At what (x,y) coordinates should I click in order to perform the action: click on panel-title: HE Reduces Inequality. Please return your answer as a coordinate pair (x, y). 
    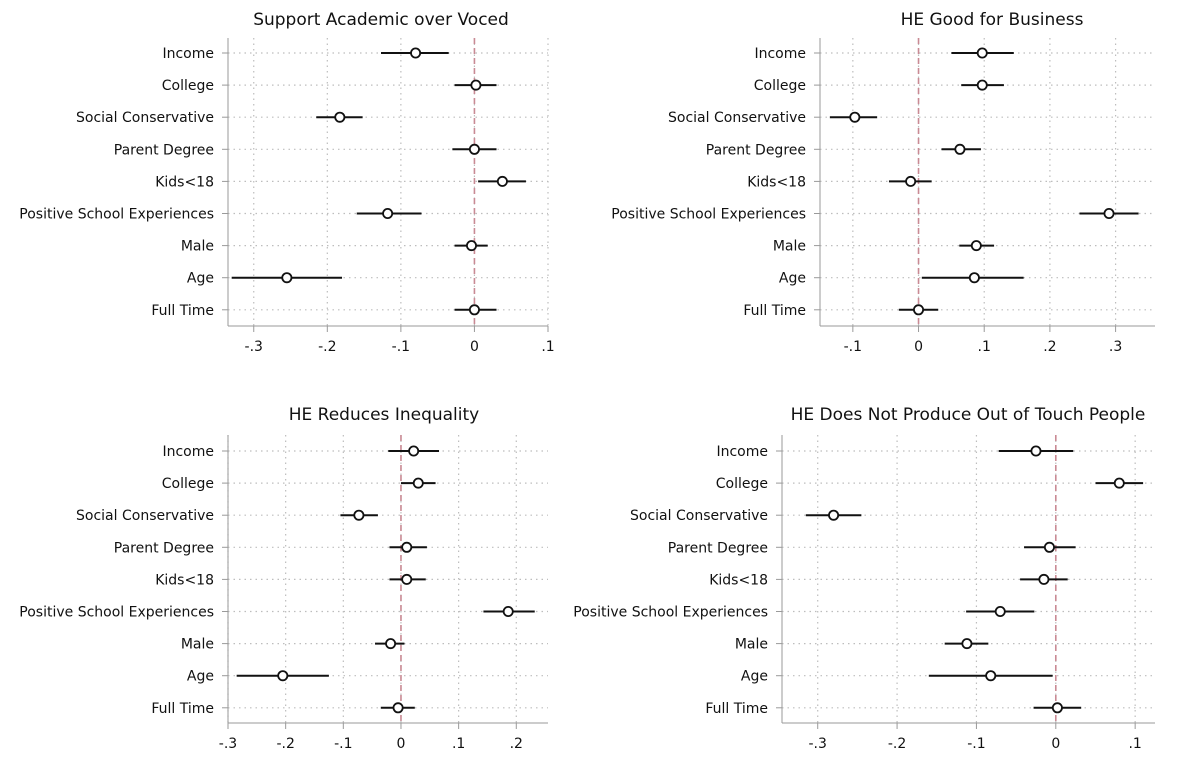
    Looking at the image, I should click on (384, 415).